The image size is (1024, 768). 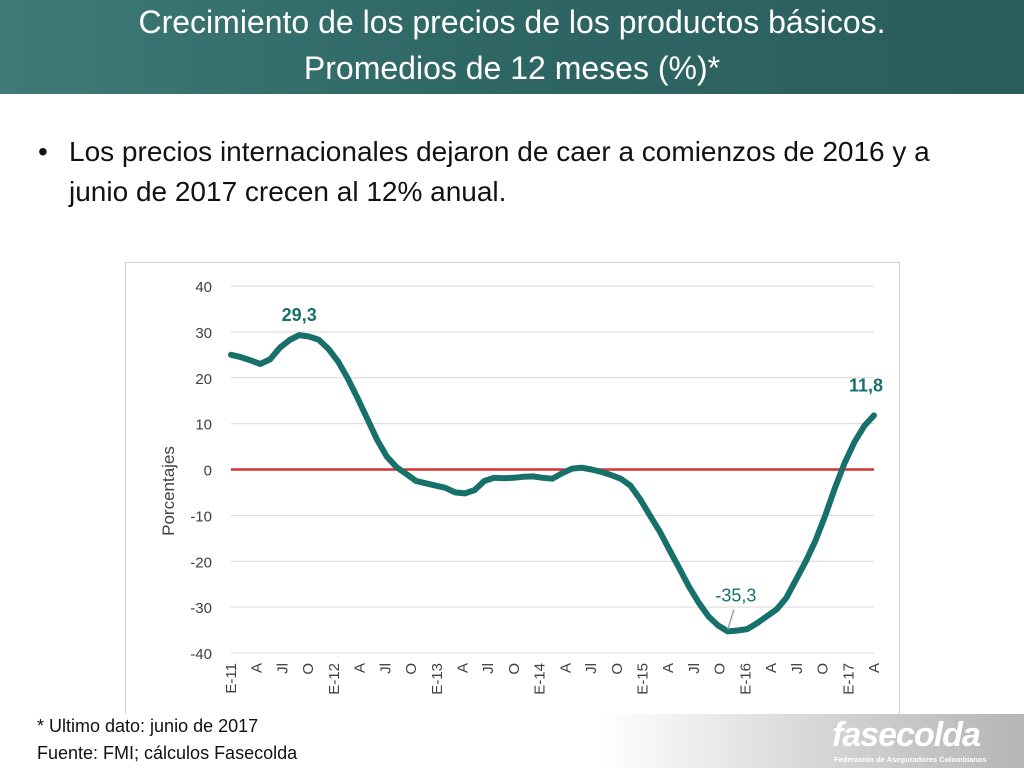 I want to click on y-tick-label: 10, so click(x=203, y=425).